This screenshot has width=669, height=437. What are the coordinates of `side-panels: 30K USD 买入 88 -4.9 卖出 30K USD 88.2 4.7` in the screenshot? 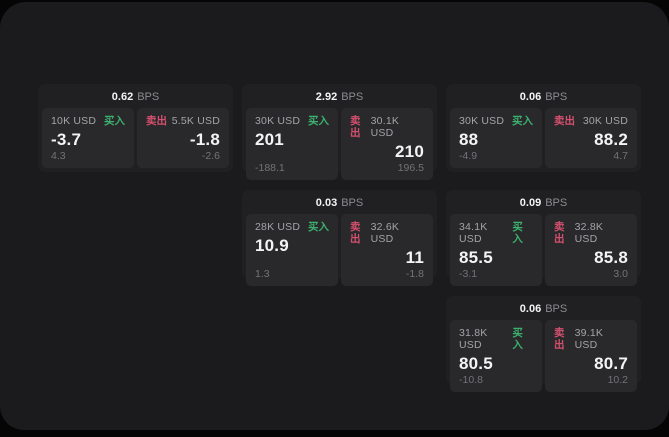 It's located at (543, 138).